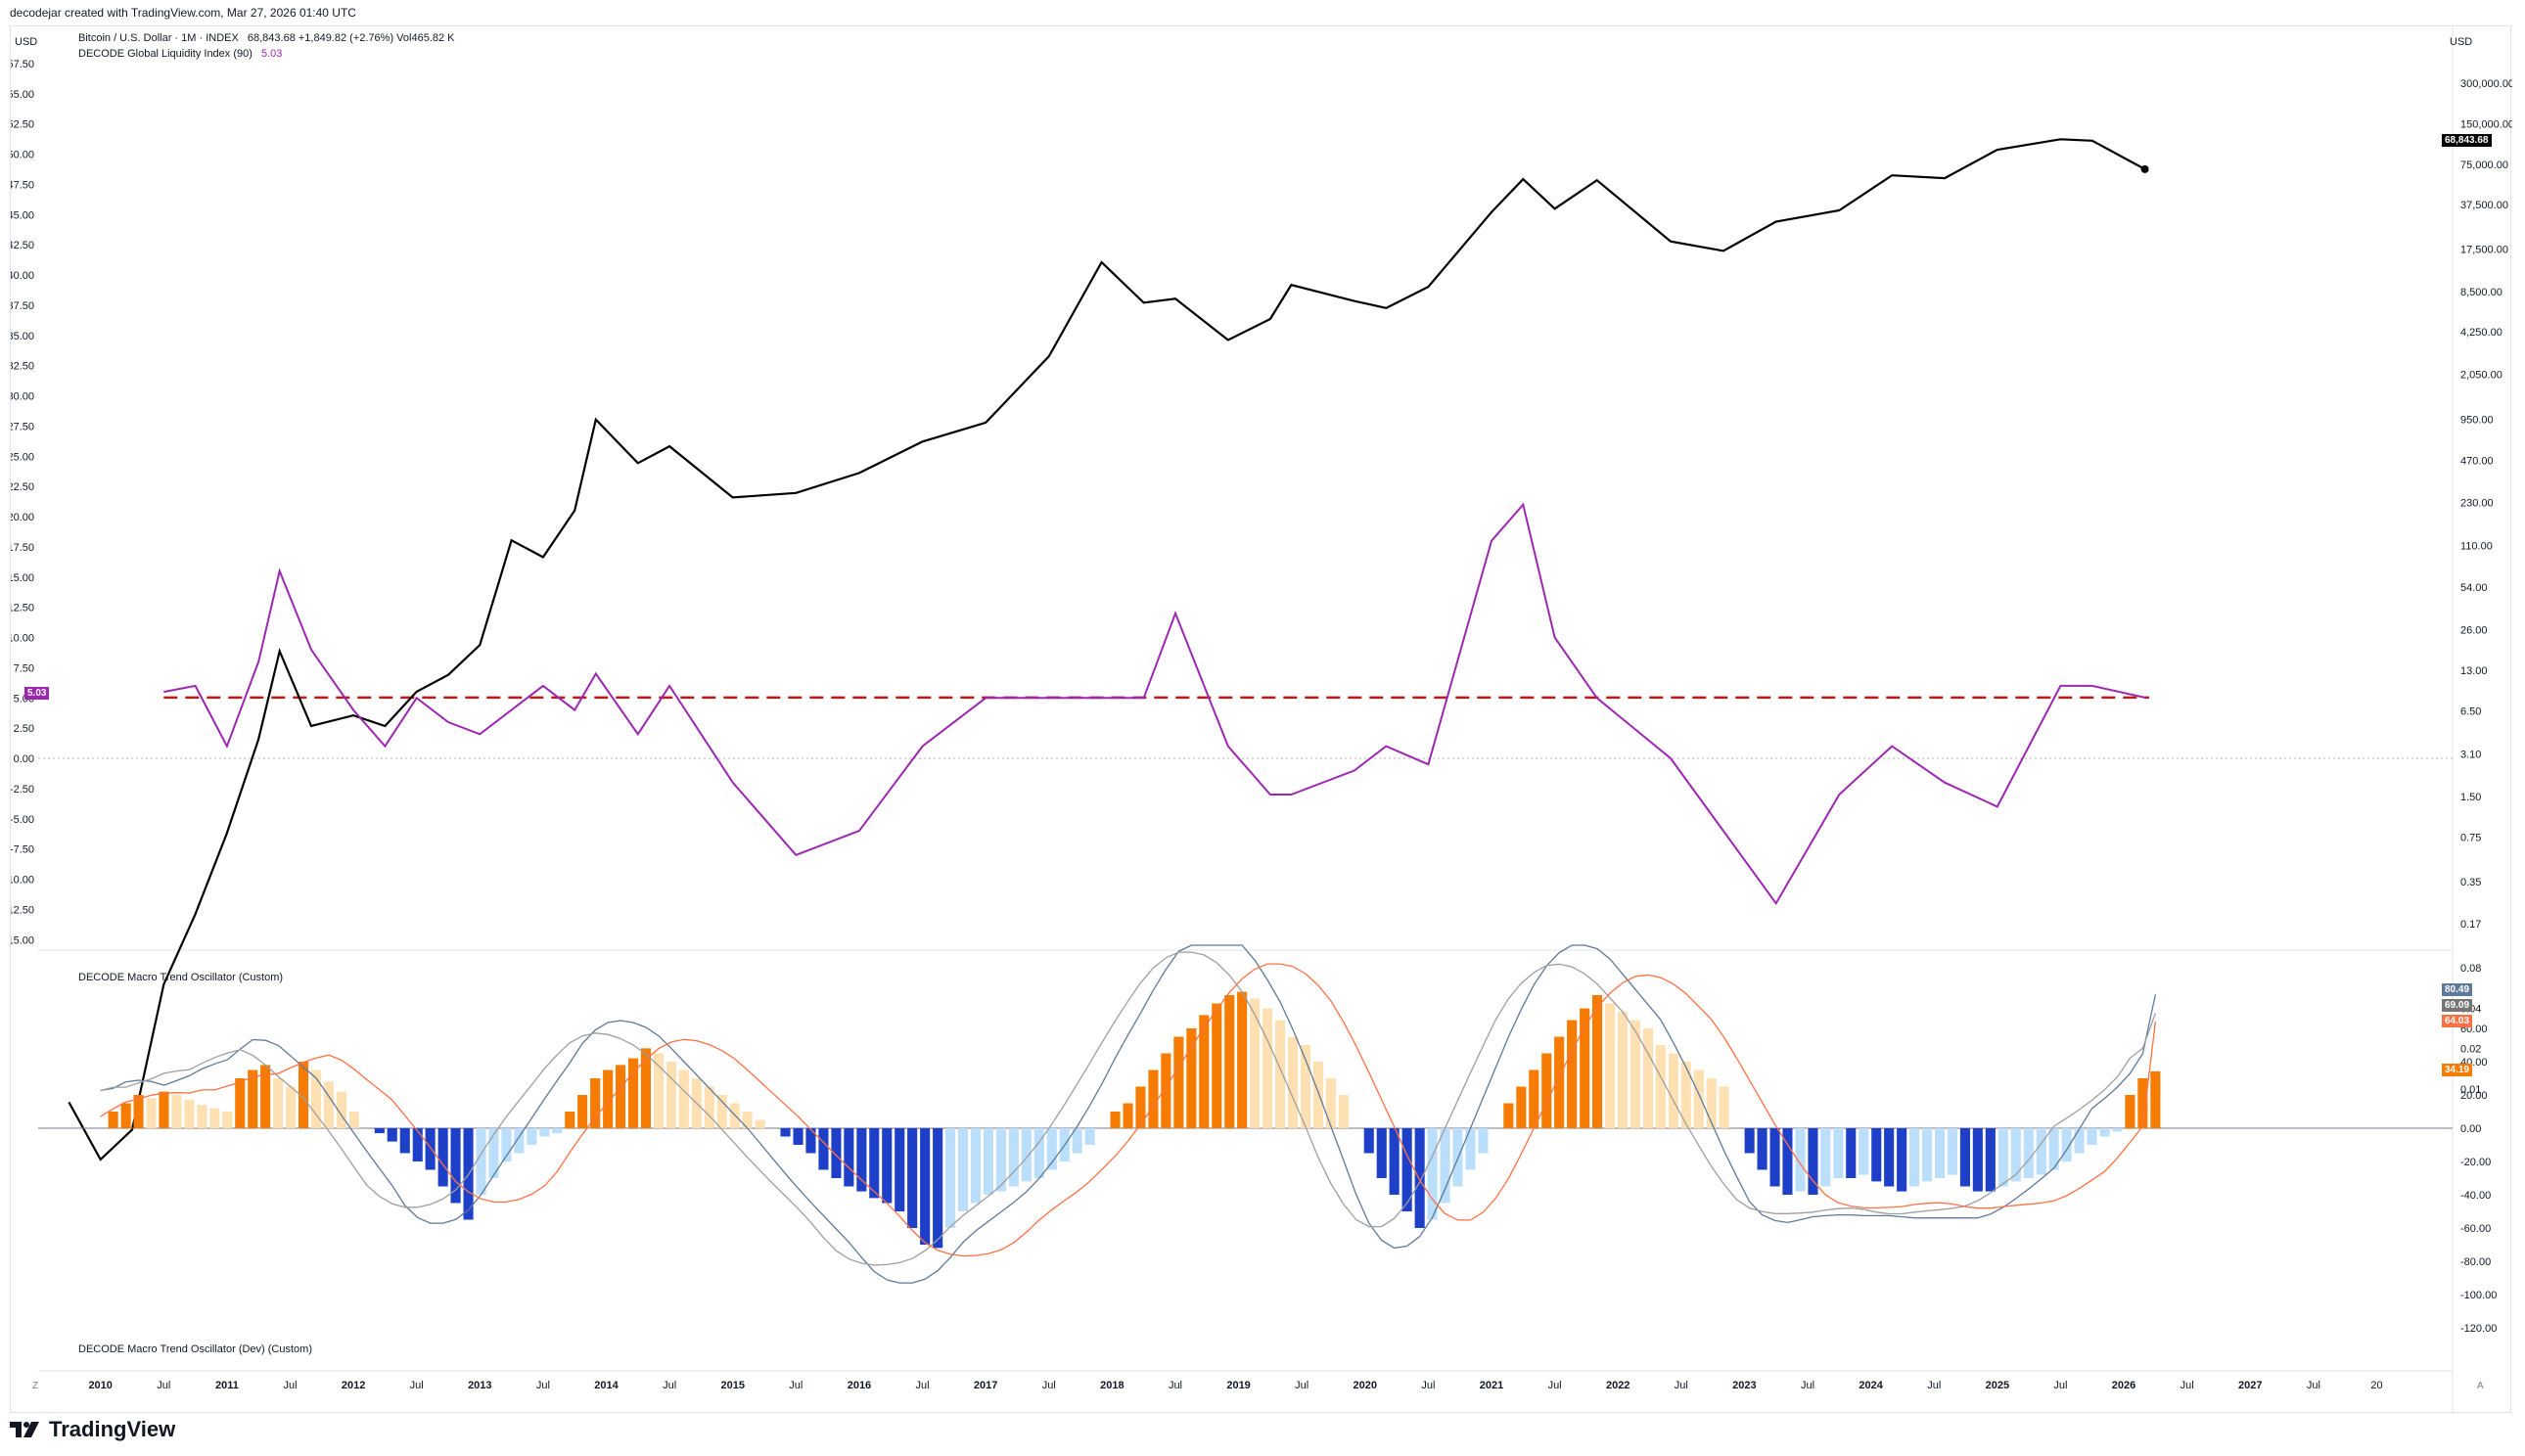 This screenshot has width=2525, height=1456. Describe the element at coordinates (22, 95) in the screenshot. I see `left-axis-tick: 55.00` at that location.